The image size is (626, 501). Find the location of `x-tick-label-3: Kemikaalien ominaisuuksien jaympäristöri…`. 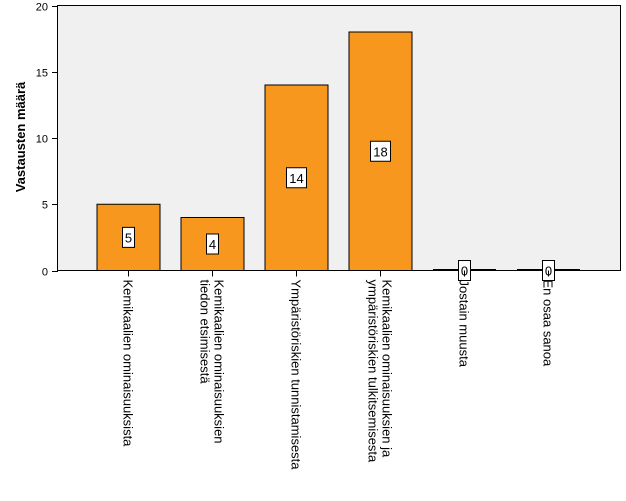

x-tick-label-3: Kemikaalien ominaisuuksien jaympäristöri… is located at coordinates (380, 372).